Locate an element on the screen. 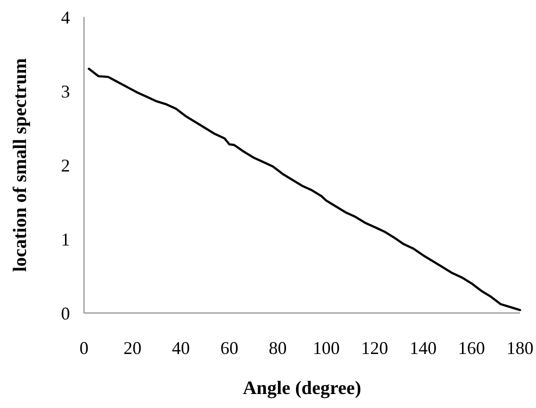 The height and width of the screenshot is (408, 536). y-tick-label: 4 is located at coordinates (65, 17).